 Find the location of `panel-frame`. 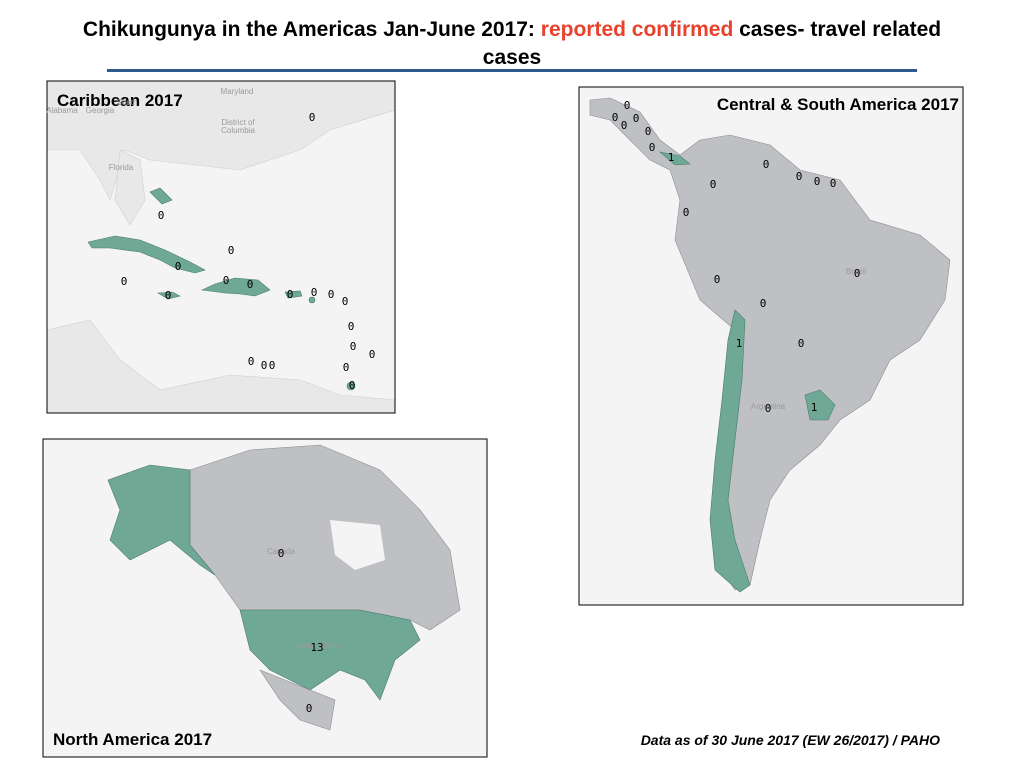

panel-frame is located at coordinates (221, 247).